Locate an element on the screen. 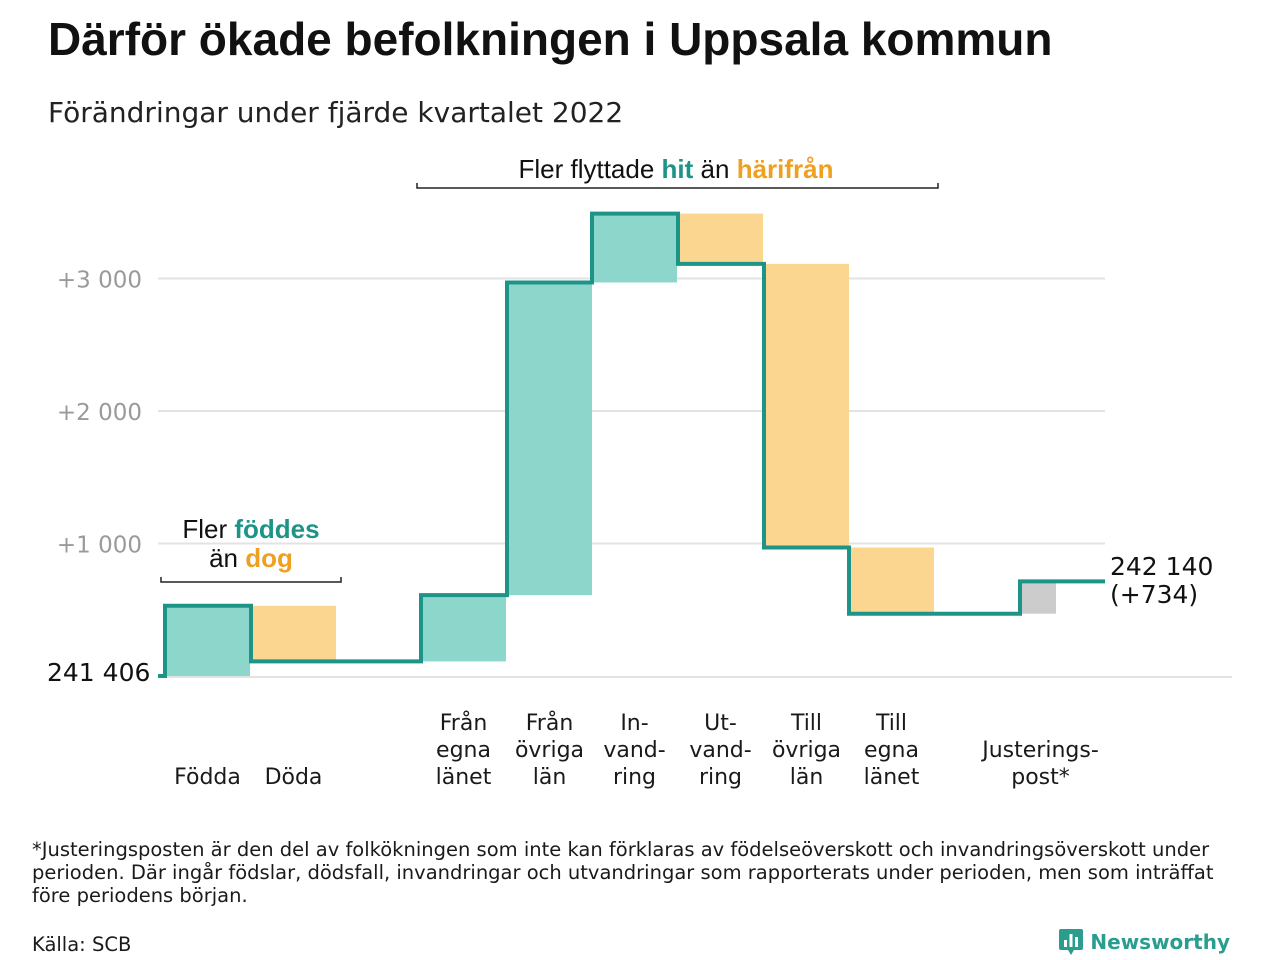 This screenshot has width=1280, height=960. chart-subtitle: Förändringar under fjärde kvartalet 2022 is located at coordinates (336, 112).